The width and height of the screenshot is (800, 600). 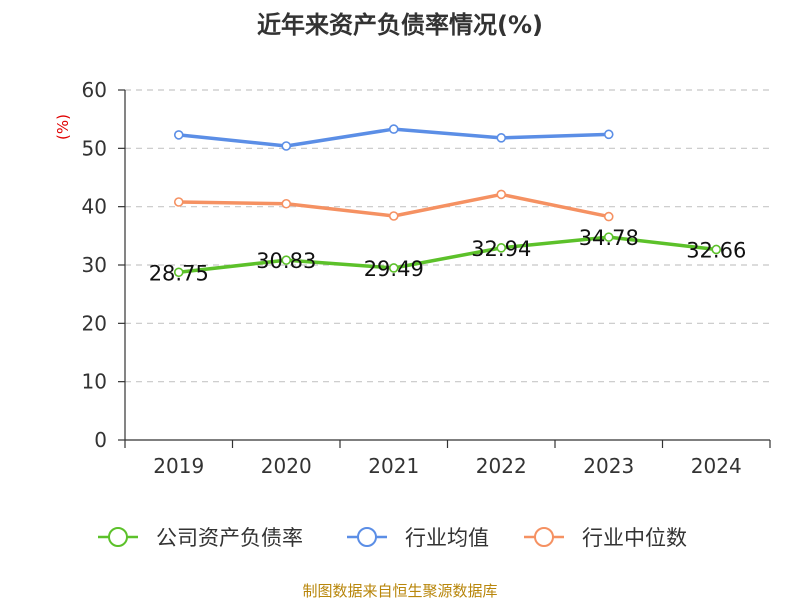 I want to click on x-tick-label: 2020, so click(x=286, y=466).